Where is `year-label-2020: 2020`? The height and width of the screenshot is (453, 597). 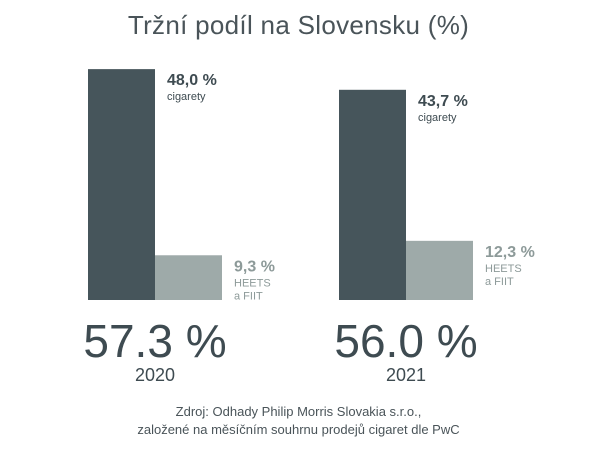
year-label-2020: 2020 is located at coordinates (155, 375).